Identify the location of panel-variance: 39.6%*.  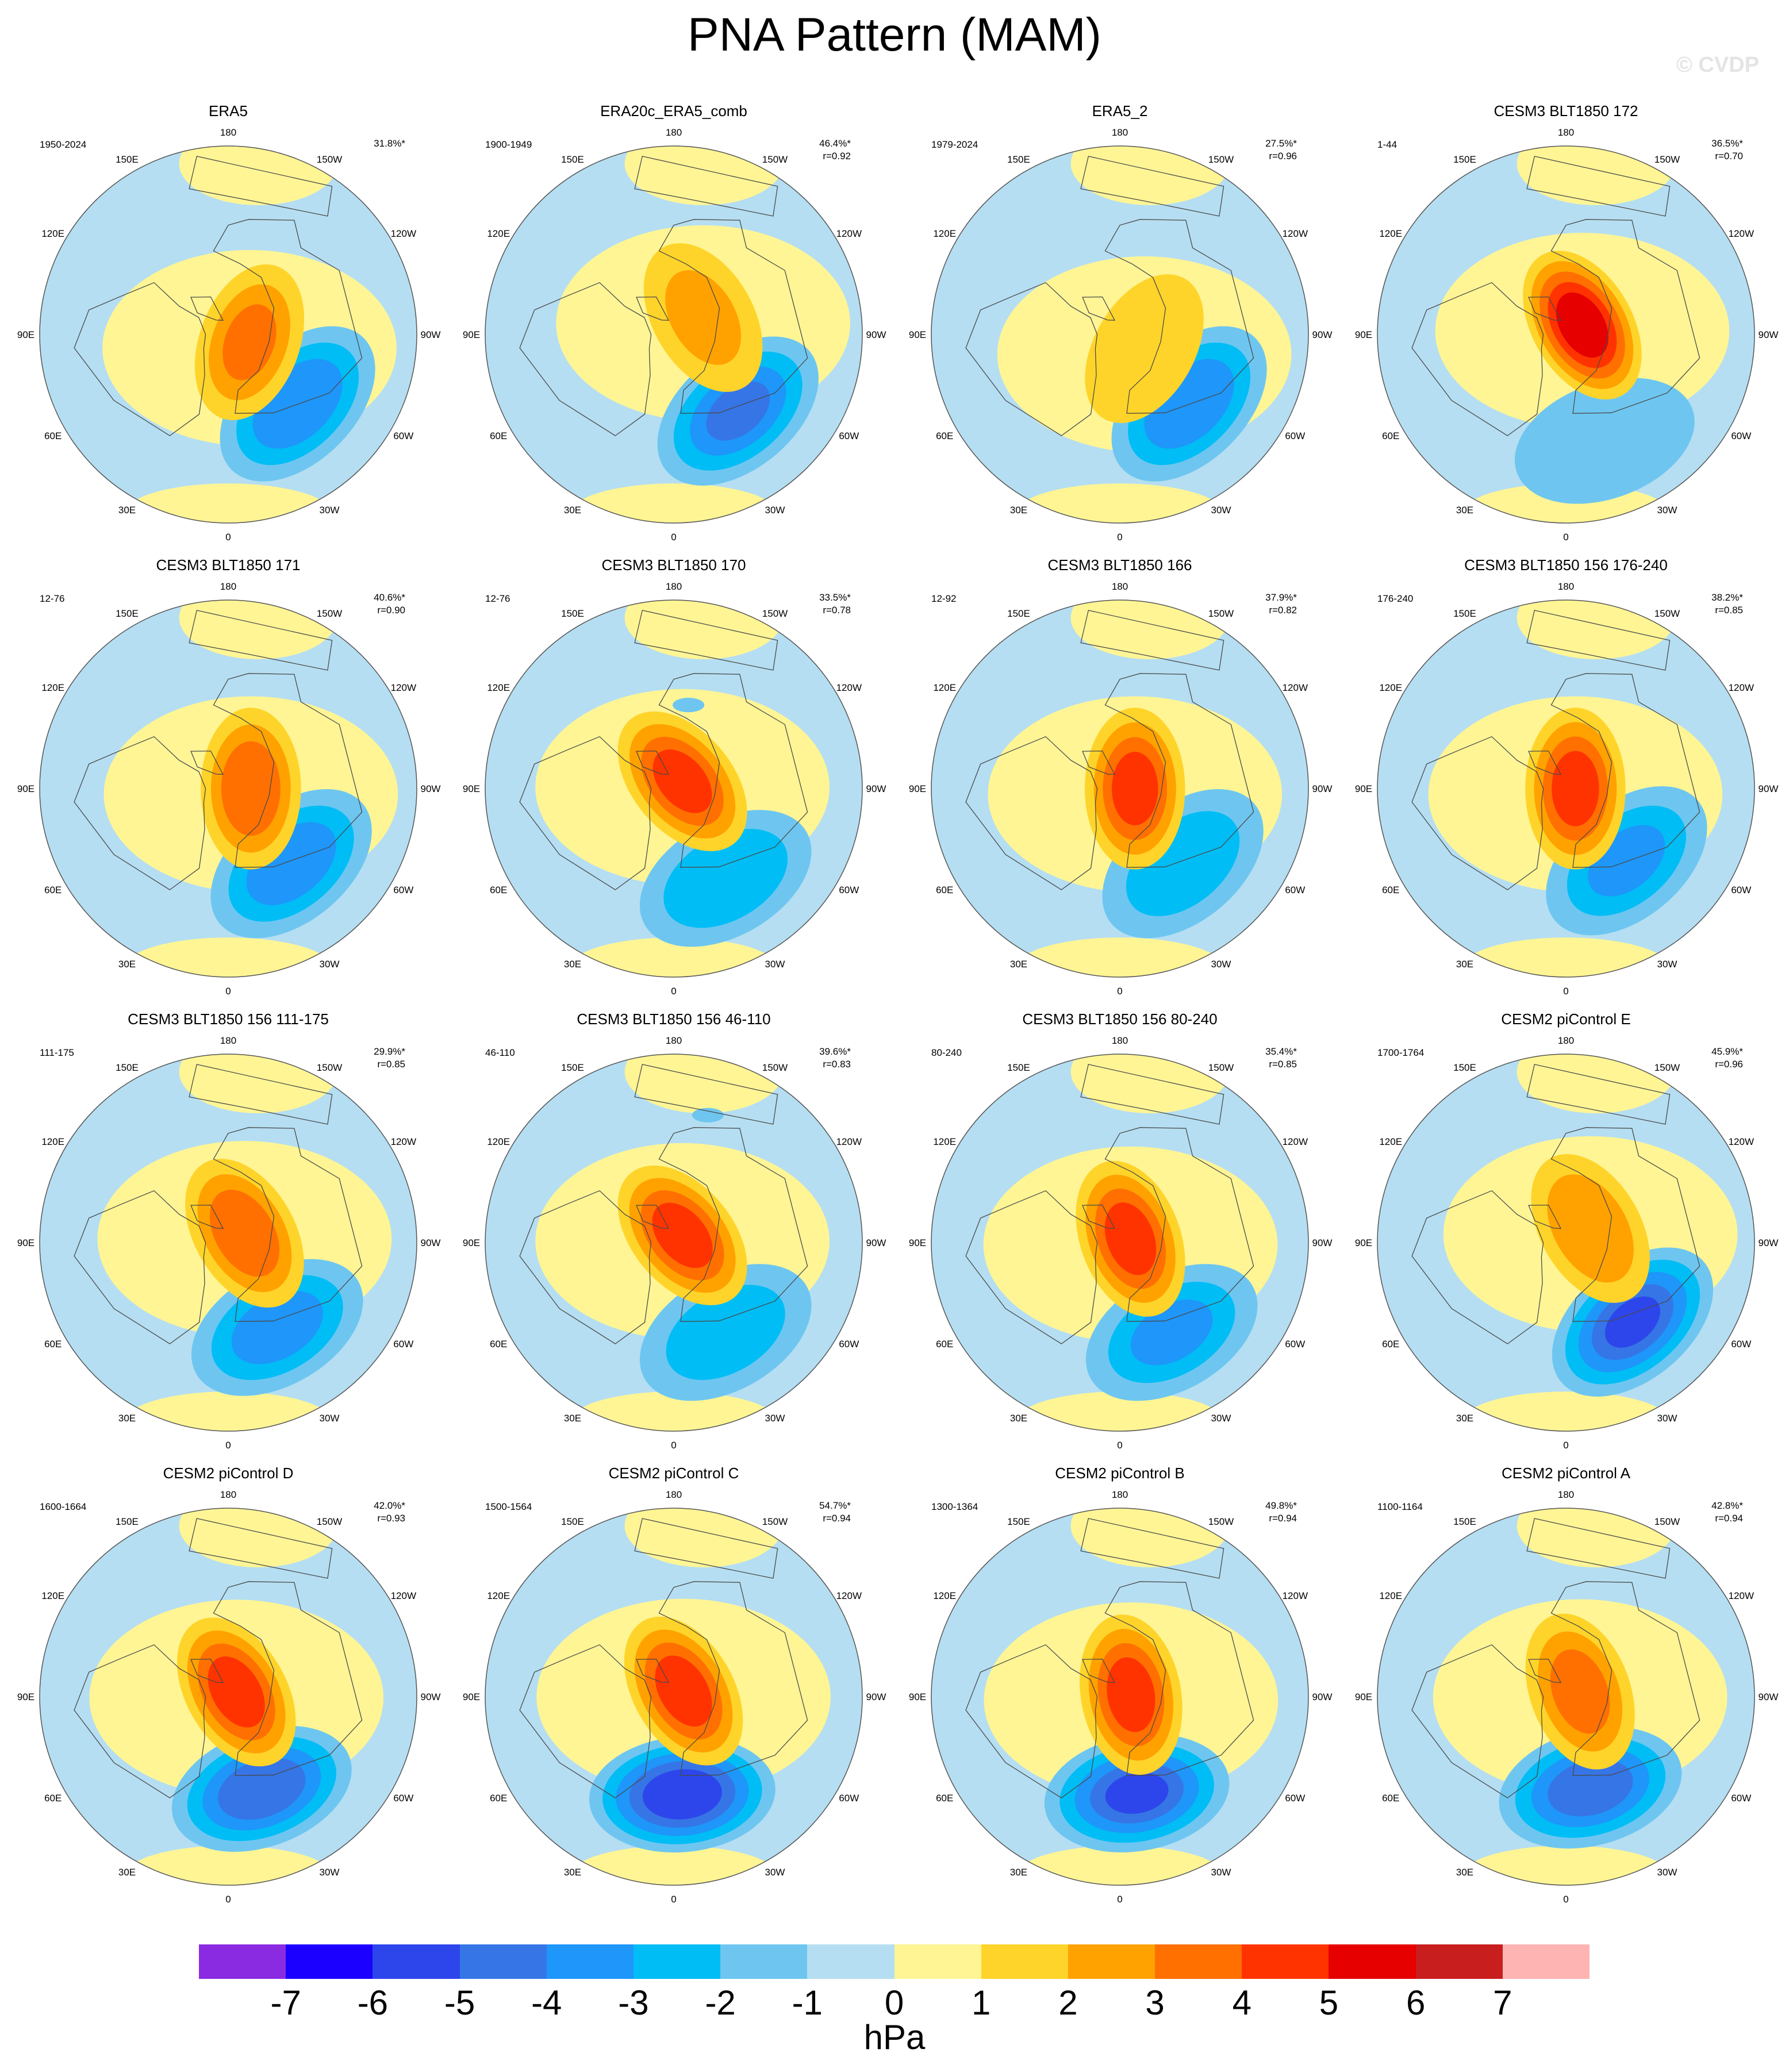
(835, 1051).